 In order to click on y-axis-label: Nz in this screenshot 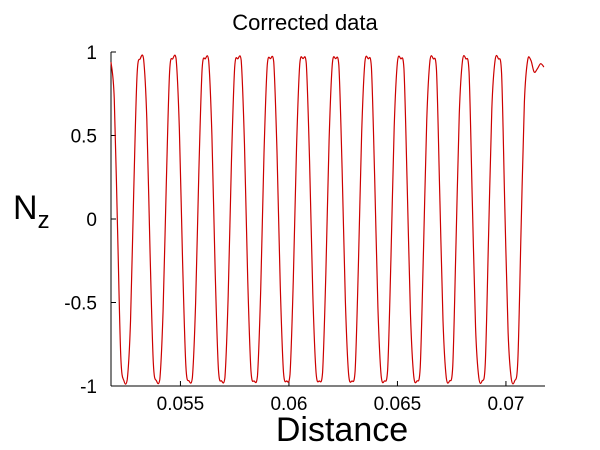, I will do `click(31, 211)`.